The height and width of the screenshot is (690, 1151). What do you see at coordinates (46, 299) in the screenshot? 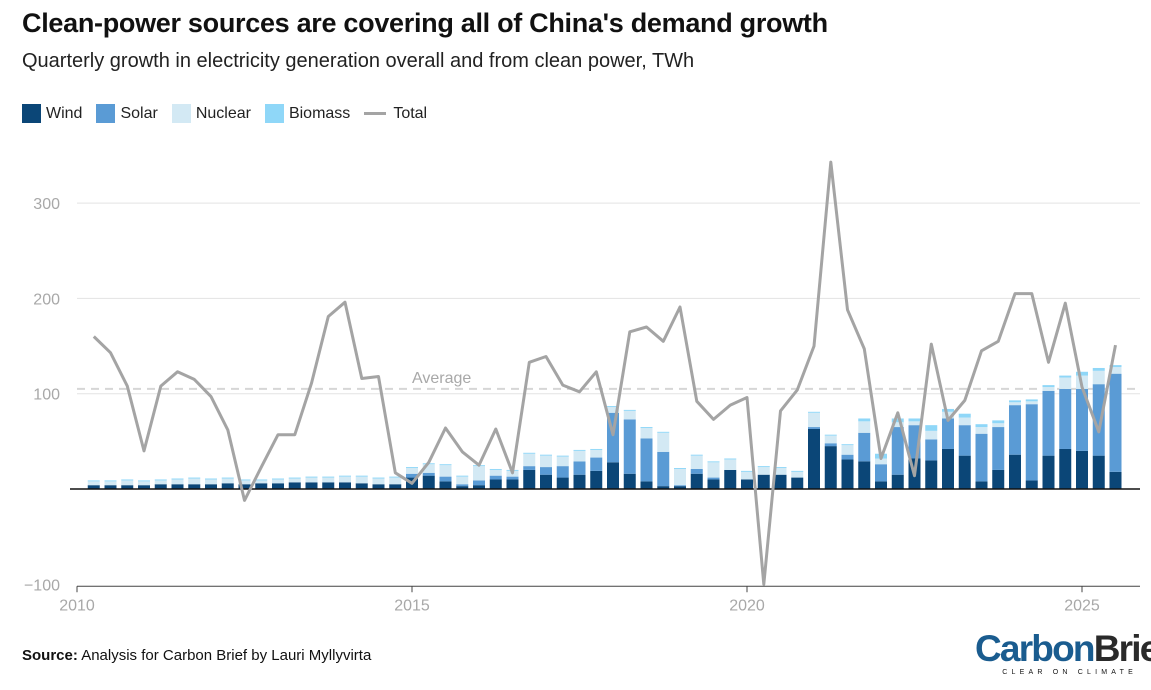
I see `y-tick-label: 200` at bounding box center [46, 299].